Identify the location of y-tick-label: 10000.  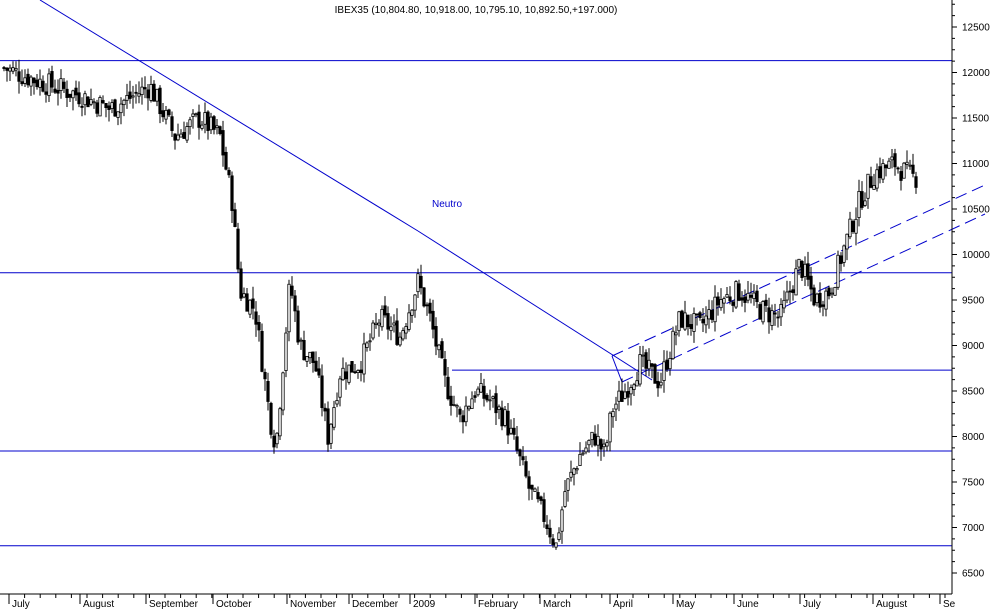
(976, 255).